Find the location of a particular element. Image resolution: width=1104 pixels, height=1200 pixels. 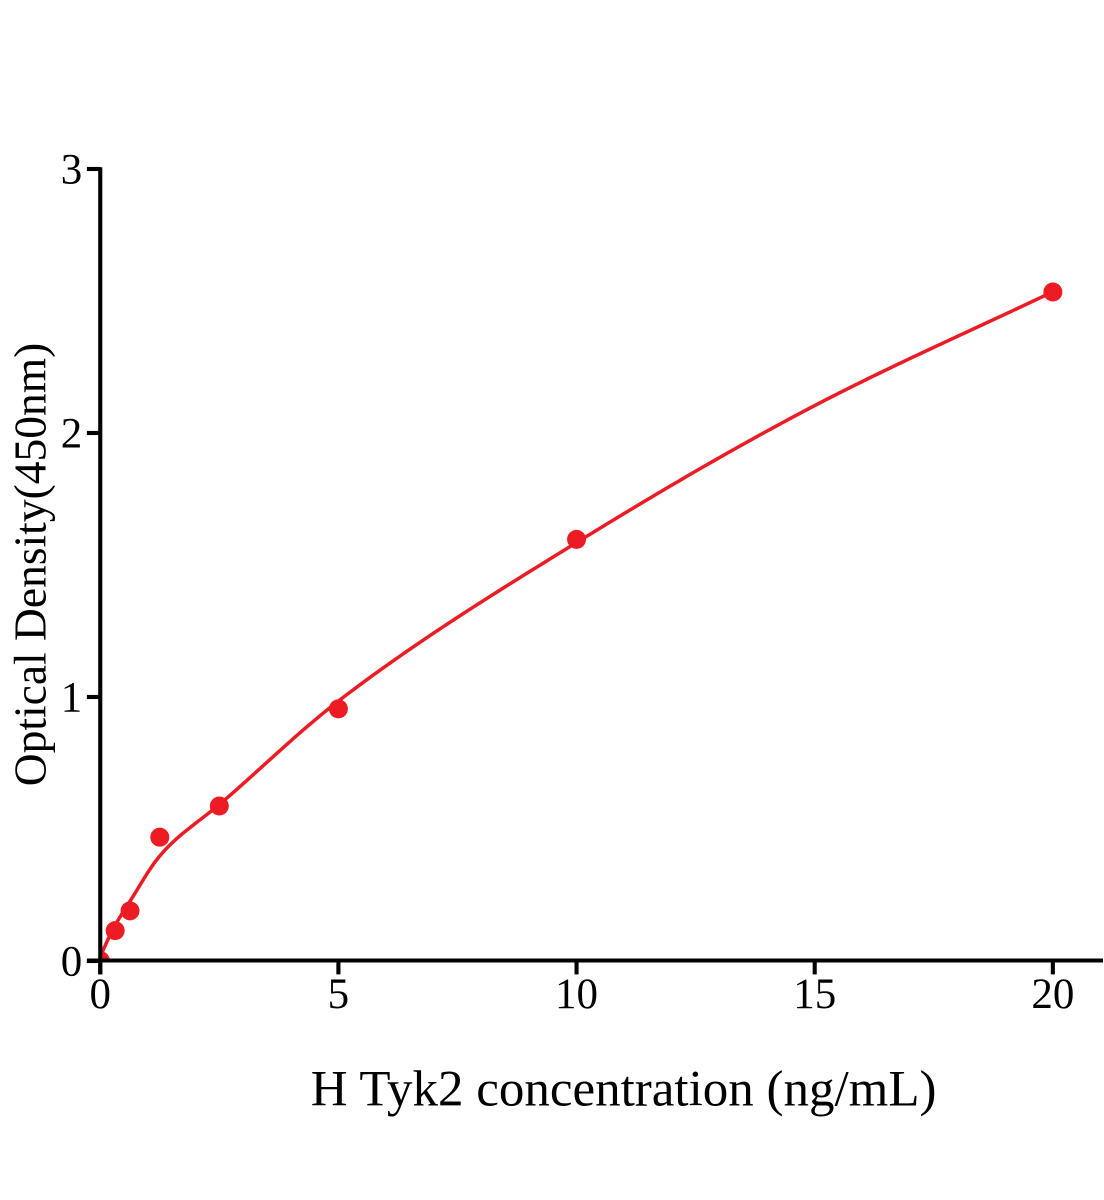

svg-text: 15 is located at coordinates (814, 994).